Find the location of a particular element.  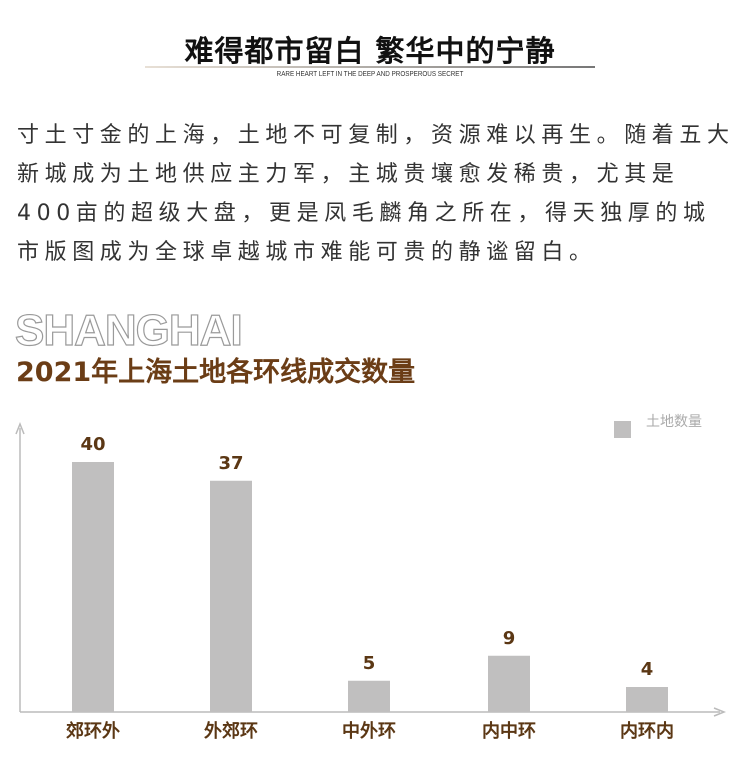

data-label: 9 is located at coordinates (509, 638).